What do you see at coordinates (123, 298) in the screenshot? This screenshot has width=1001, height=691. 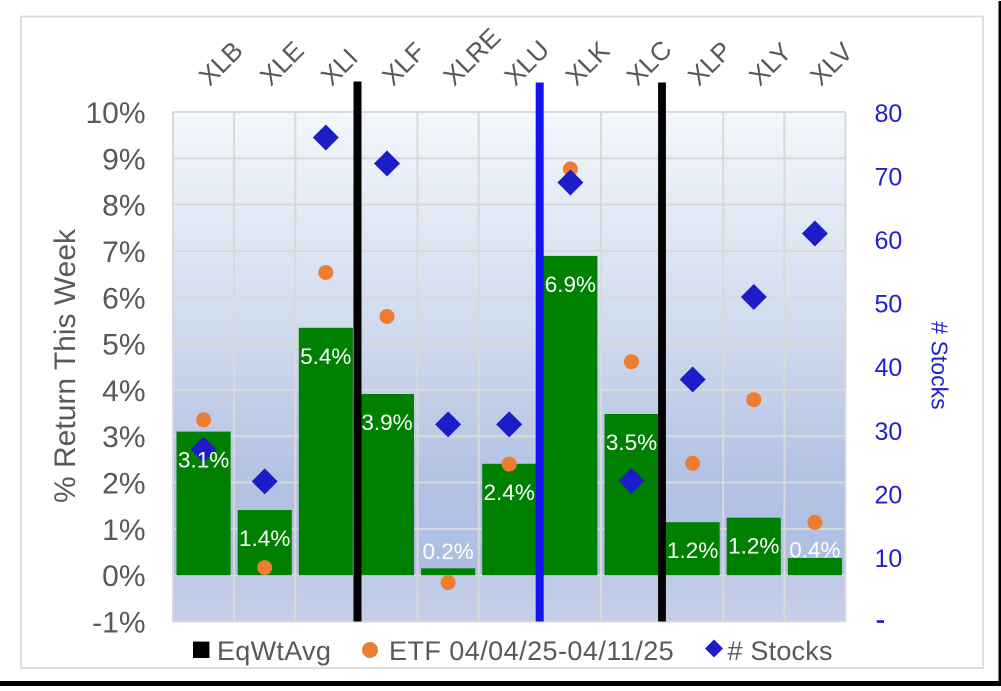 I see `svg-text: 6%` at bounding box center [123, 298].